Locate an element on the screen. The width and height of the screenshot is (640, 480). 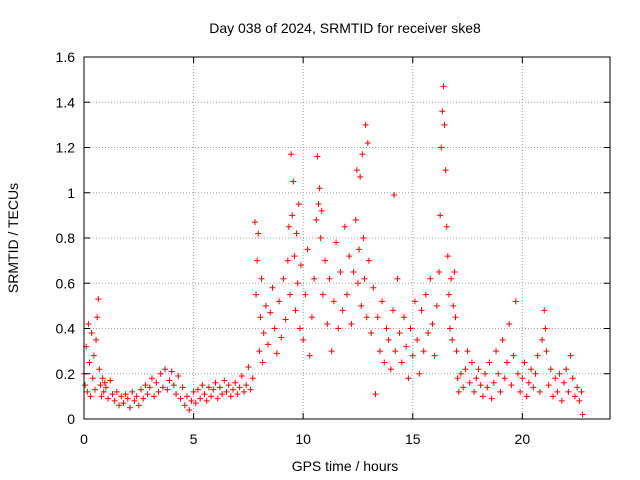
x-tick-label: 20 is located at coordinates (523, 439).